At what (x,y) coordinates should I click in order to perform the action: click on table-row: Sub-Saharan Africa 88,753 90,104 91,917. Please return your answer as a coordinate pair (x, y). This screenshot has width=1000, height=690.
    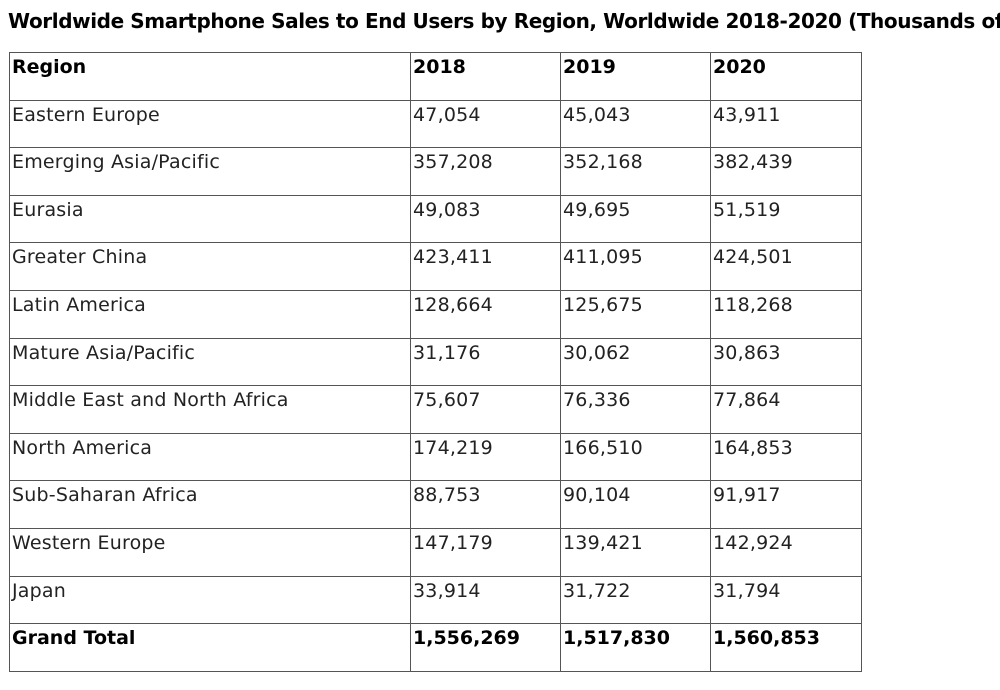
    Looking at the image, I should click on (435, 504).